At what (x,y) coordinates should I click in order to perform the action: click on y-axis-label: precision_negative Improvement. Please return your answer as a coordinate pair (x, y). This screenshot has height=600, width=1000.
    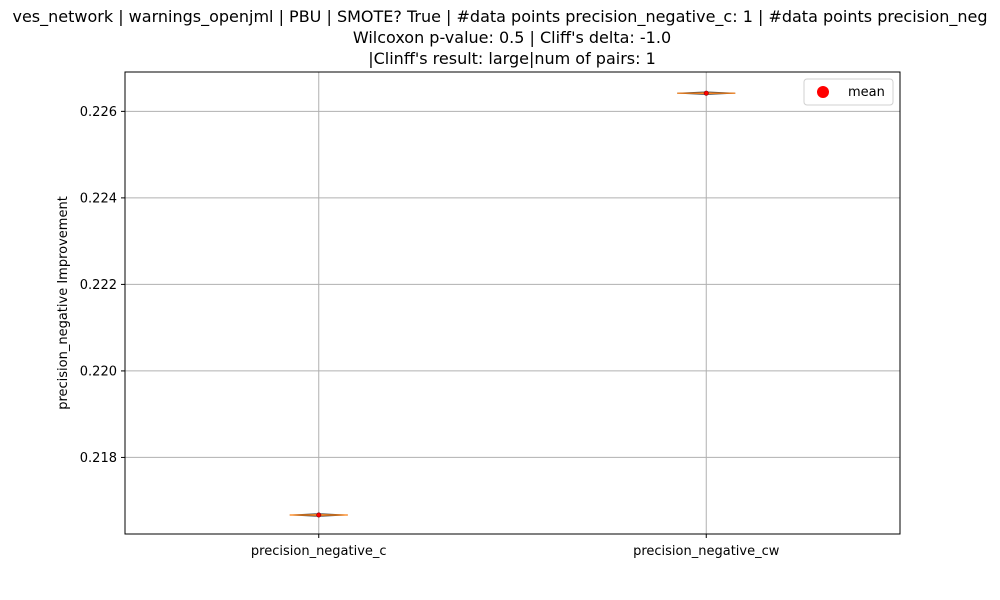
    Looking at the image, I should click on (63, 303).